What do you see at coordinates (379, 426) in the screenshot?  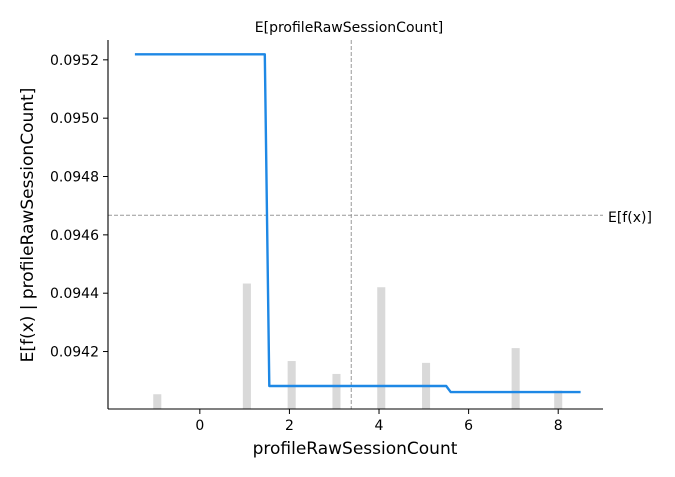 I see `x-tick-label: 4` at bounding box center [379, 426].